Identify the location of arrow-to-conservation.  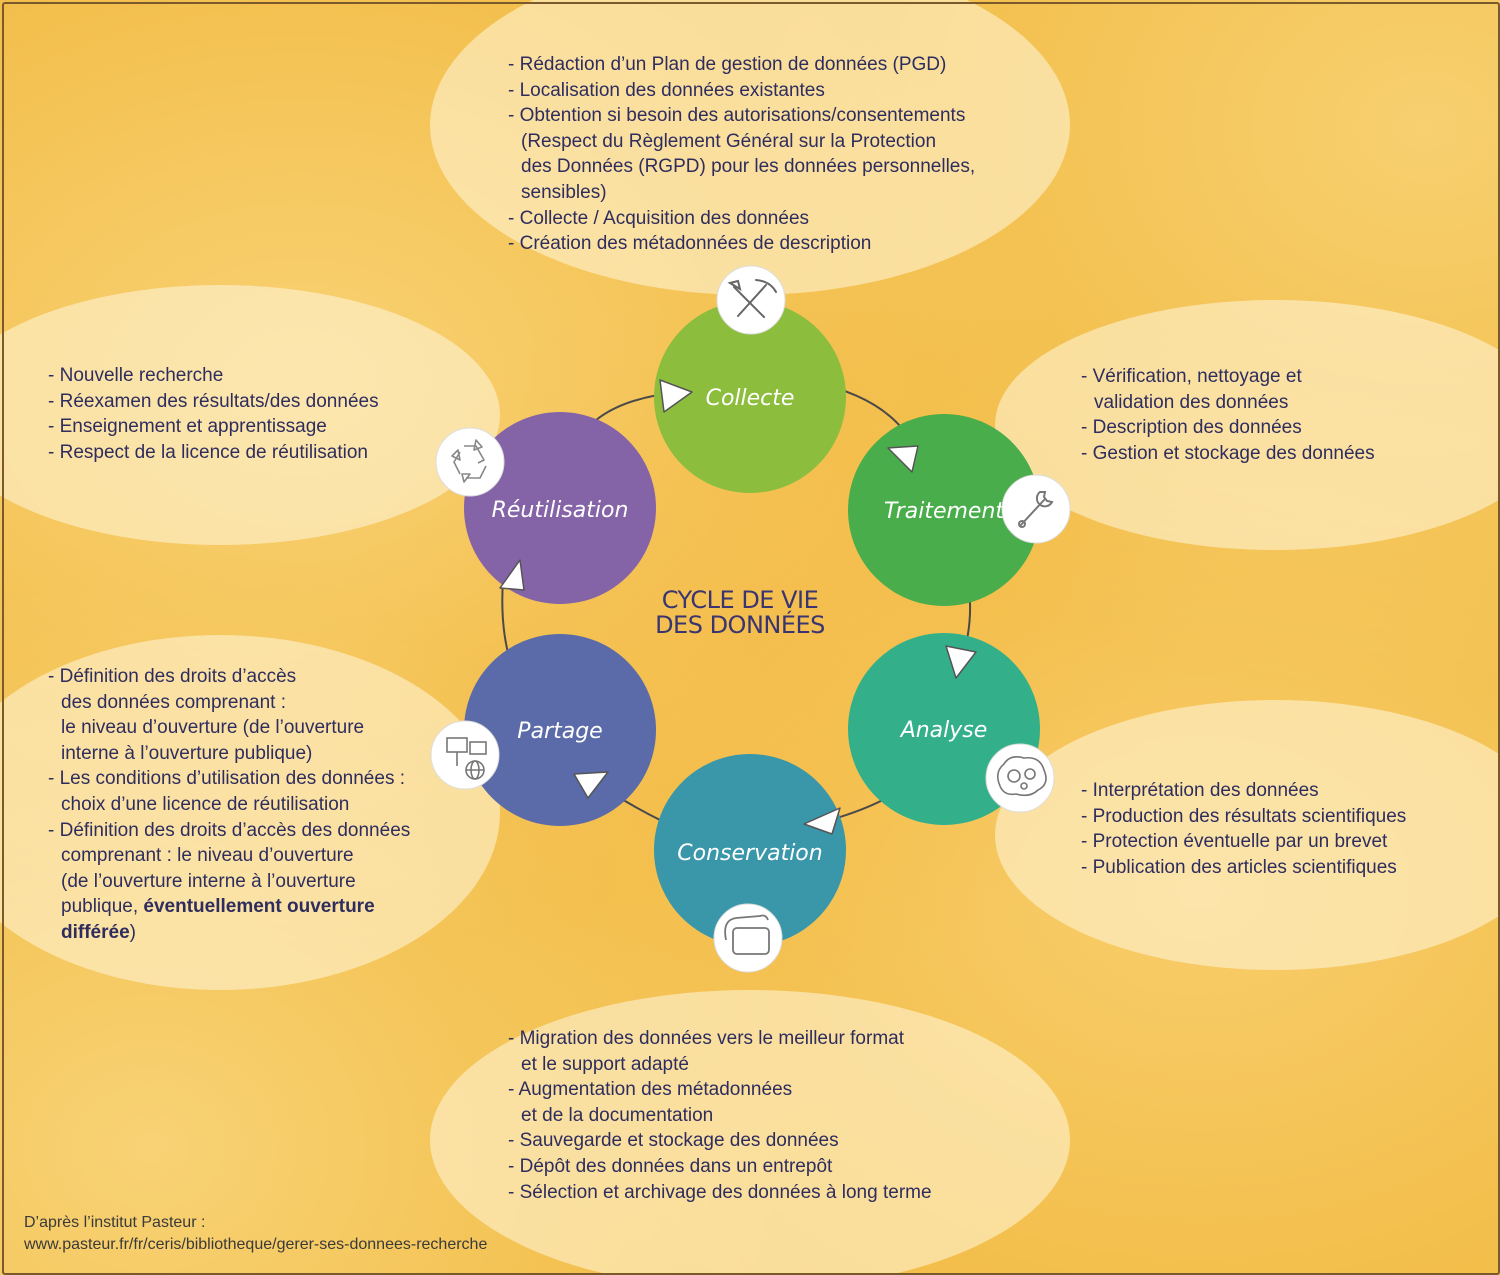
(822, 821).